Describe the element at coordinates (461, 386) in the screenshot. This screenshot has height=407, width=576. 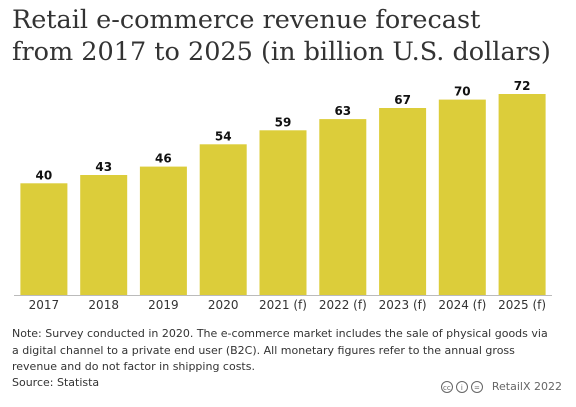
I see `attribution-icon: i` at that location.